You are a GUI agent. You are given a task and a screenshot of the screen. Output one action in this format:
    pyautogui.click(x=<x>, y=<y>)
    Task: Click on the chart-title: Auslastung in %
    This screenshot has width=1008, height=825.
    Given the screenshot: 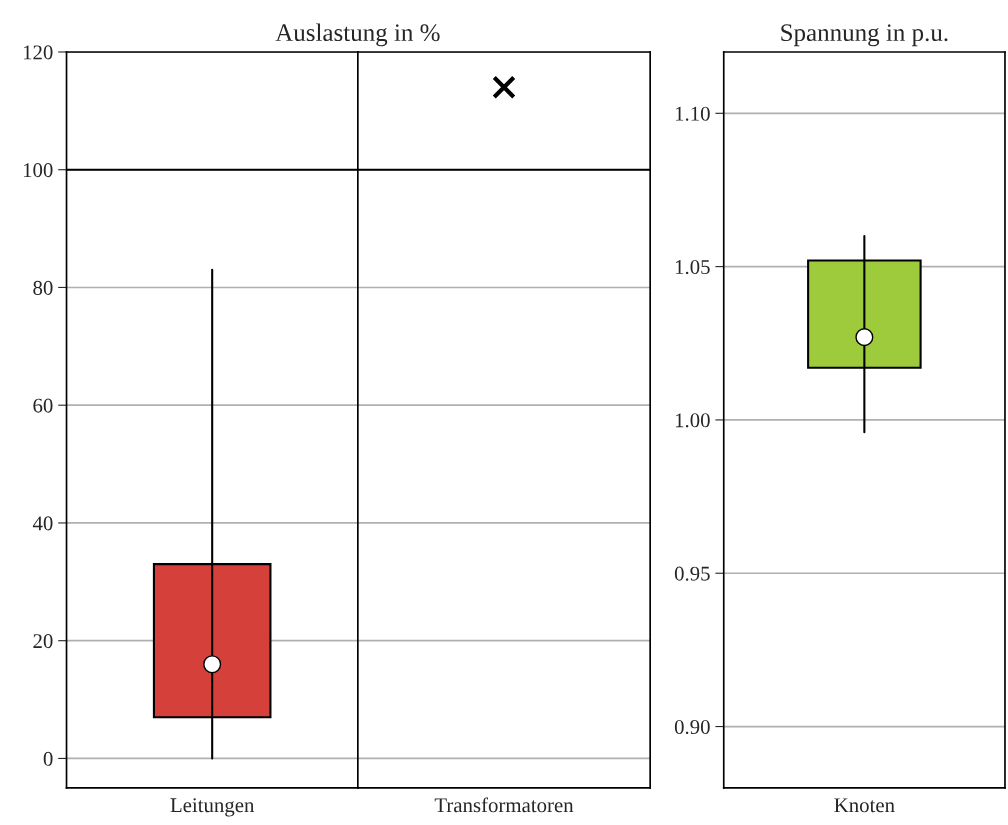 What is the action you would take?
    pyautogui.click(x=357, y=35)
    